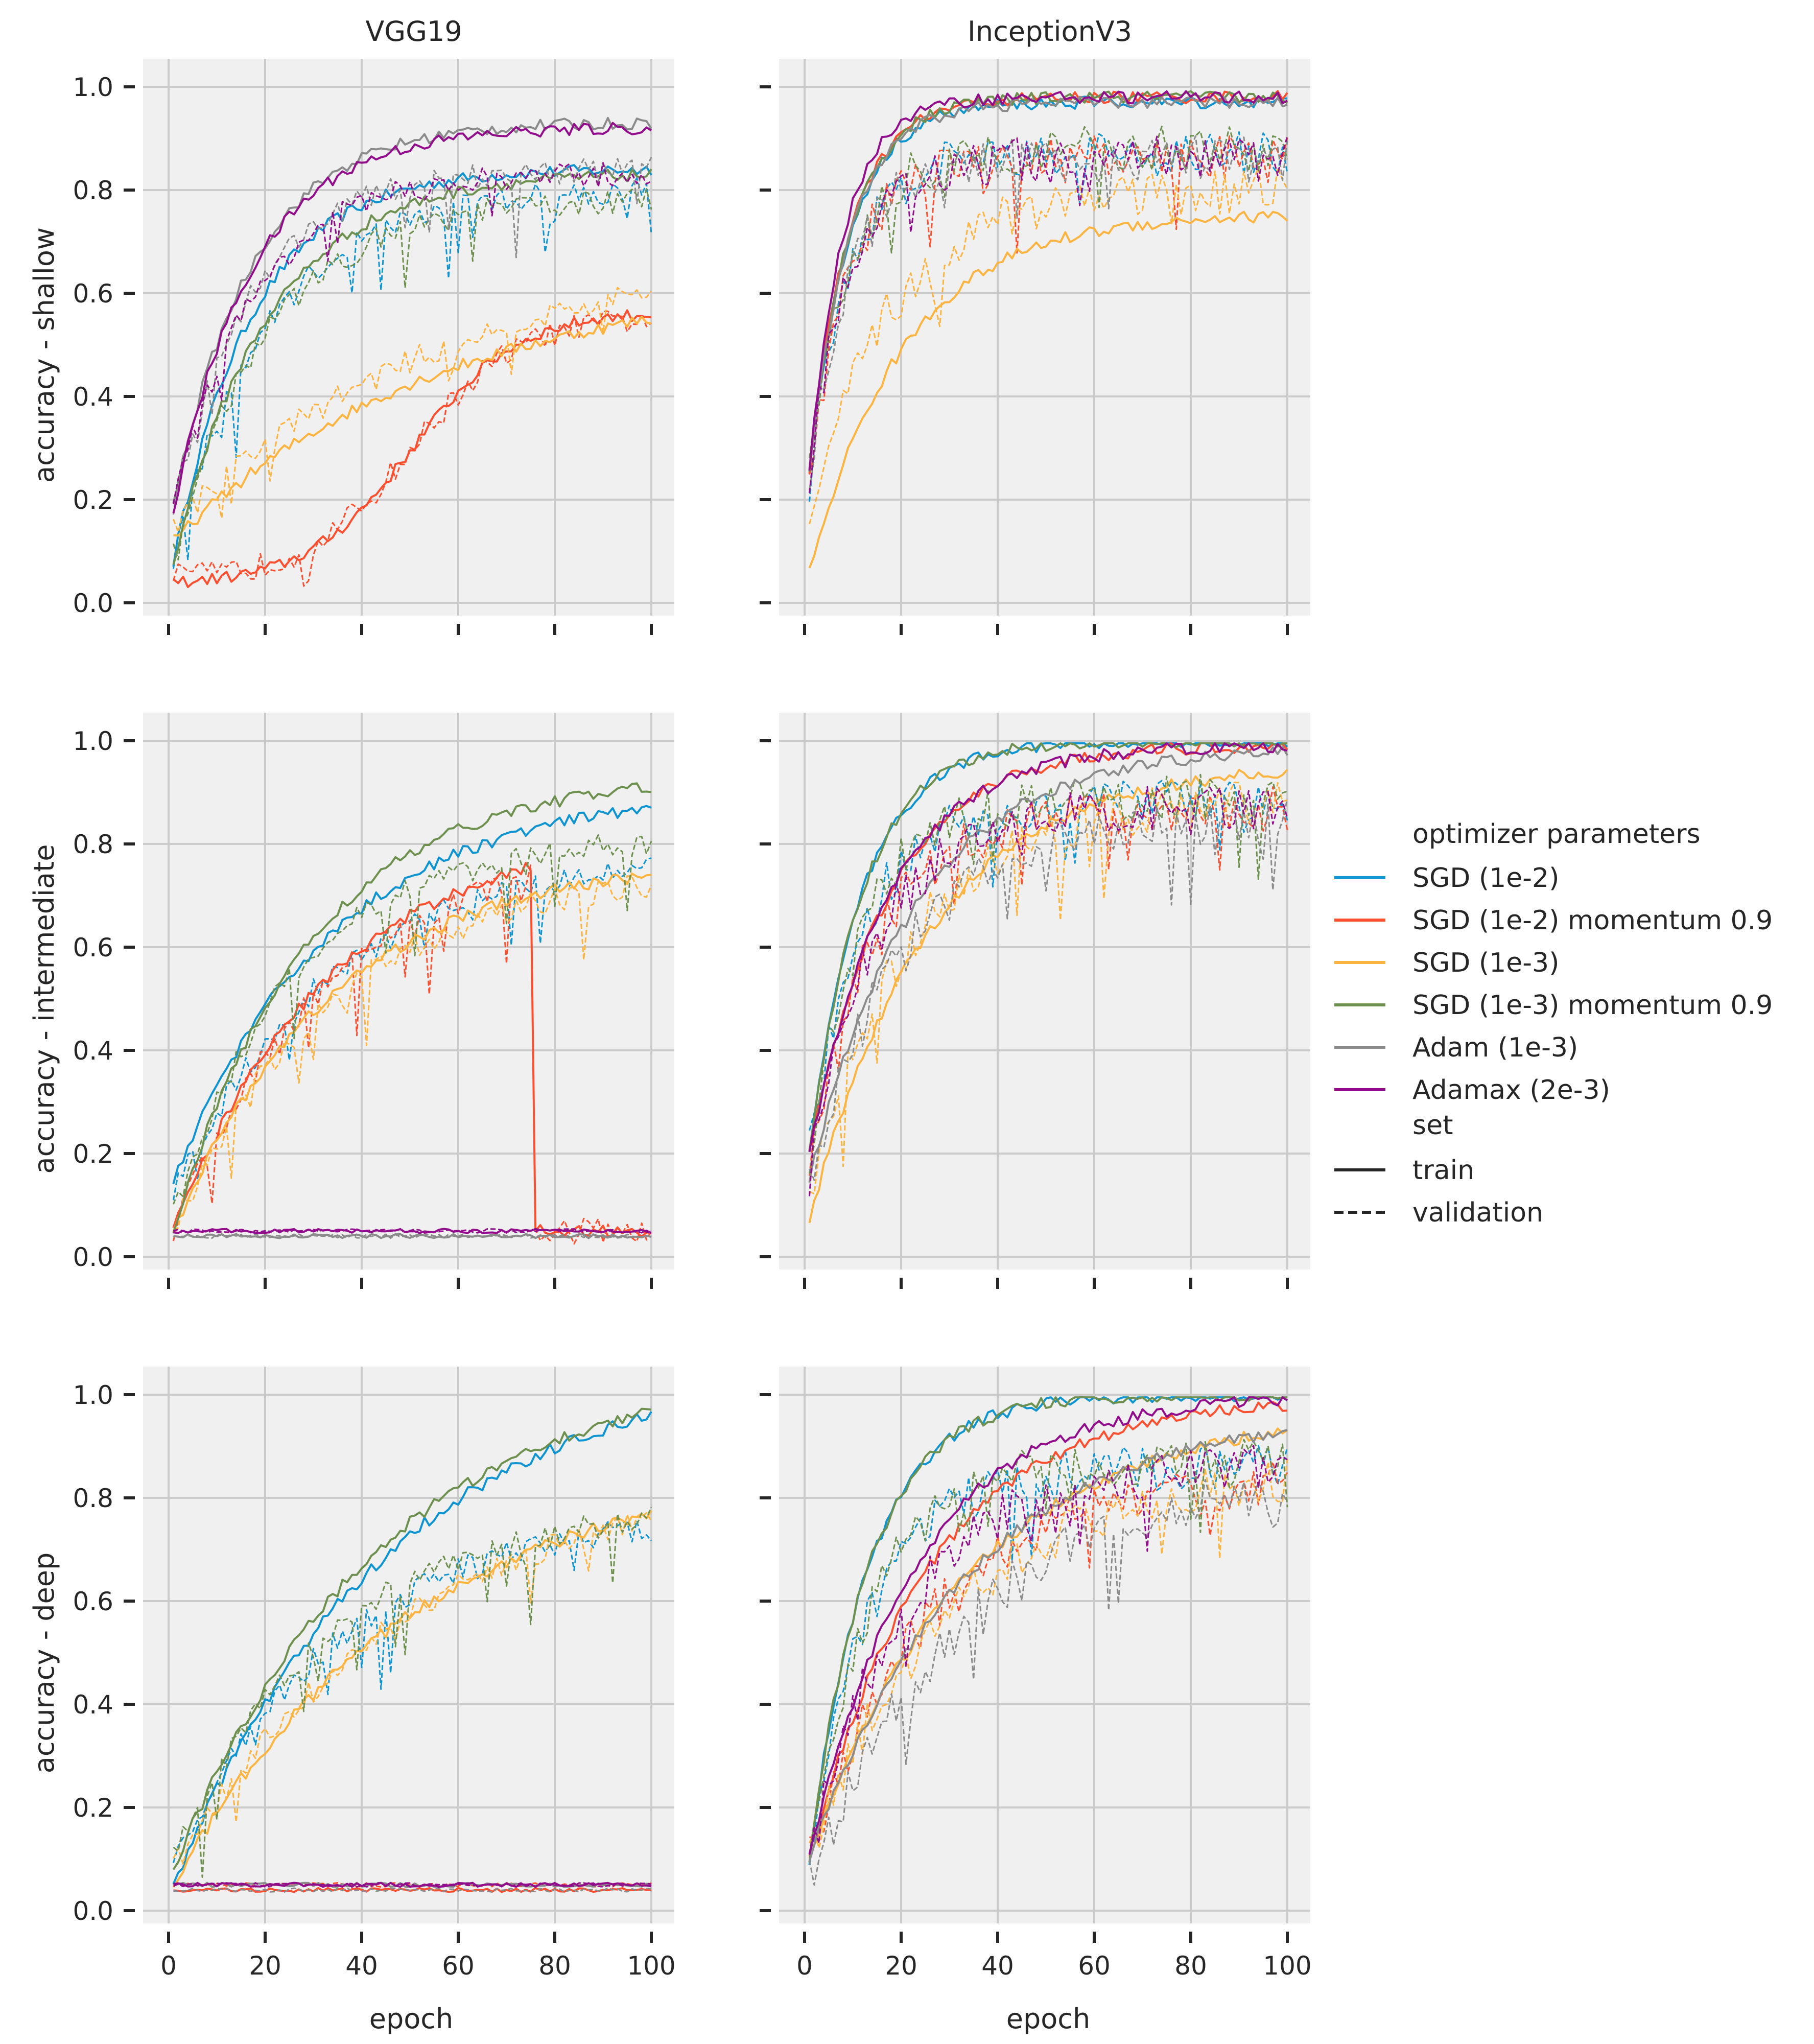  I want to click on panel-1-0: 0.0 0.2 0.4 0.6 0.8 1.0, so click(373, 1001).